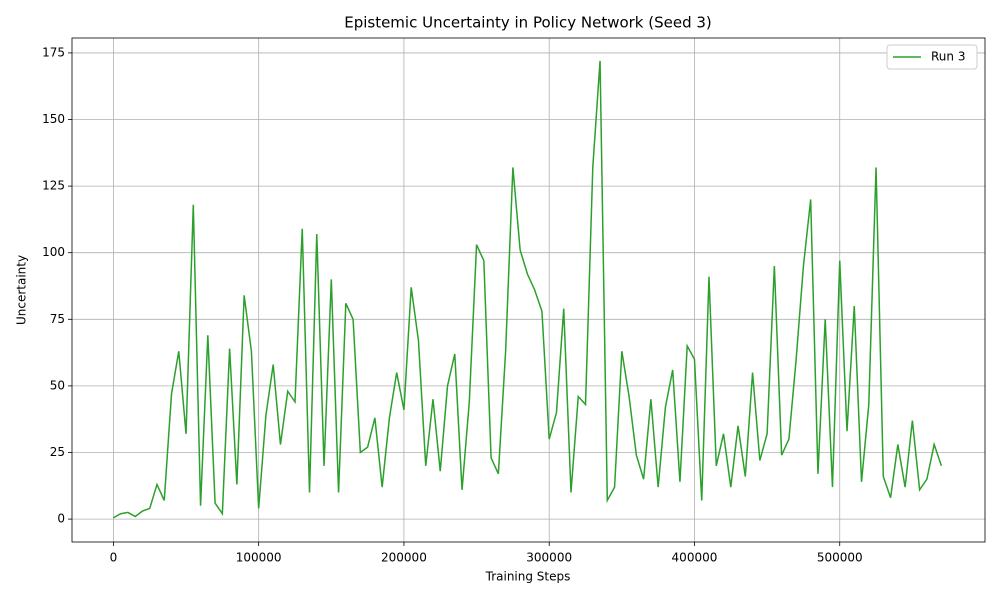 The image size is (1000, 600). What do you see at coordinates (114, 558) in the screenshot?
I see `x-tick-label: 0` at bounding box center [114, 558].